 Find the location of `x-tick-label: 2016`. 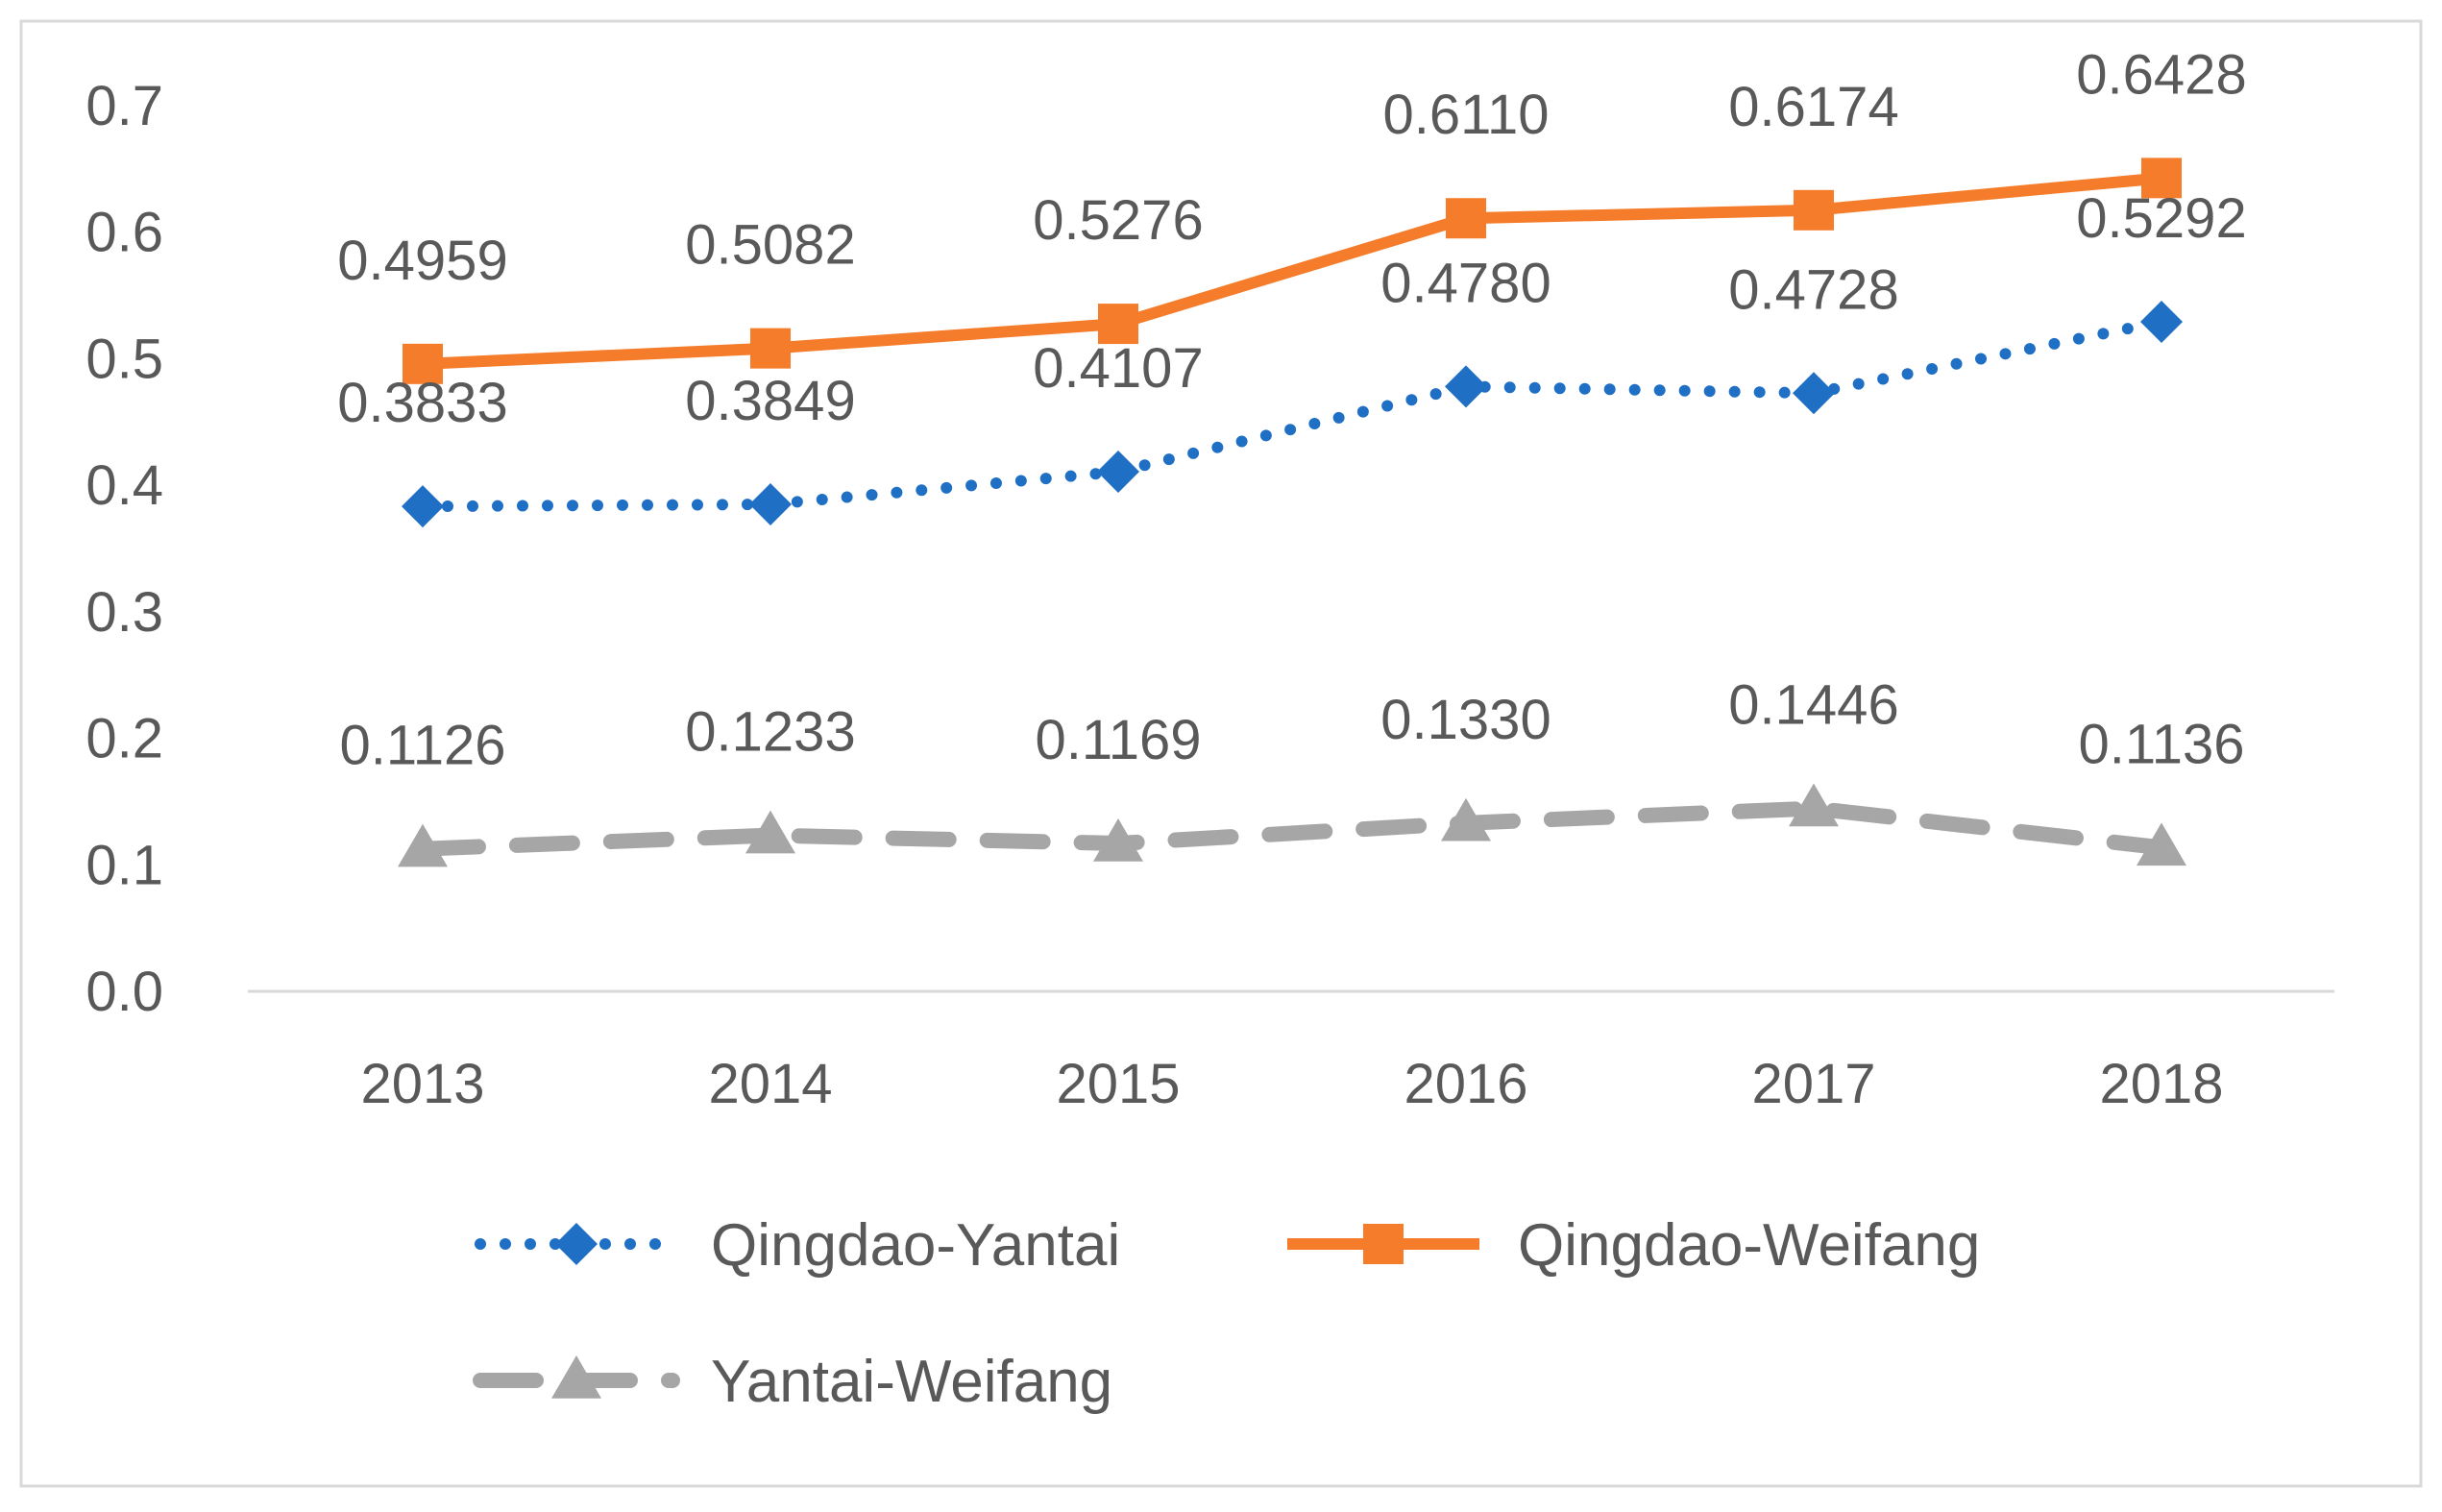

x-tick-label: 2016 is located at coordinates (1465, 1084).